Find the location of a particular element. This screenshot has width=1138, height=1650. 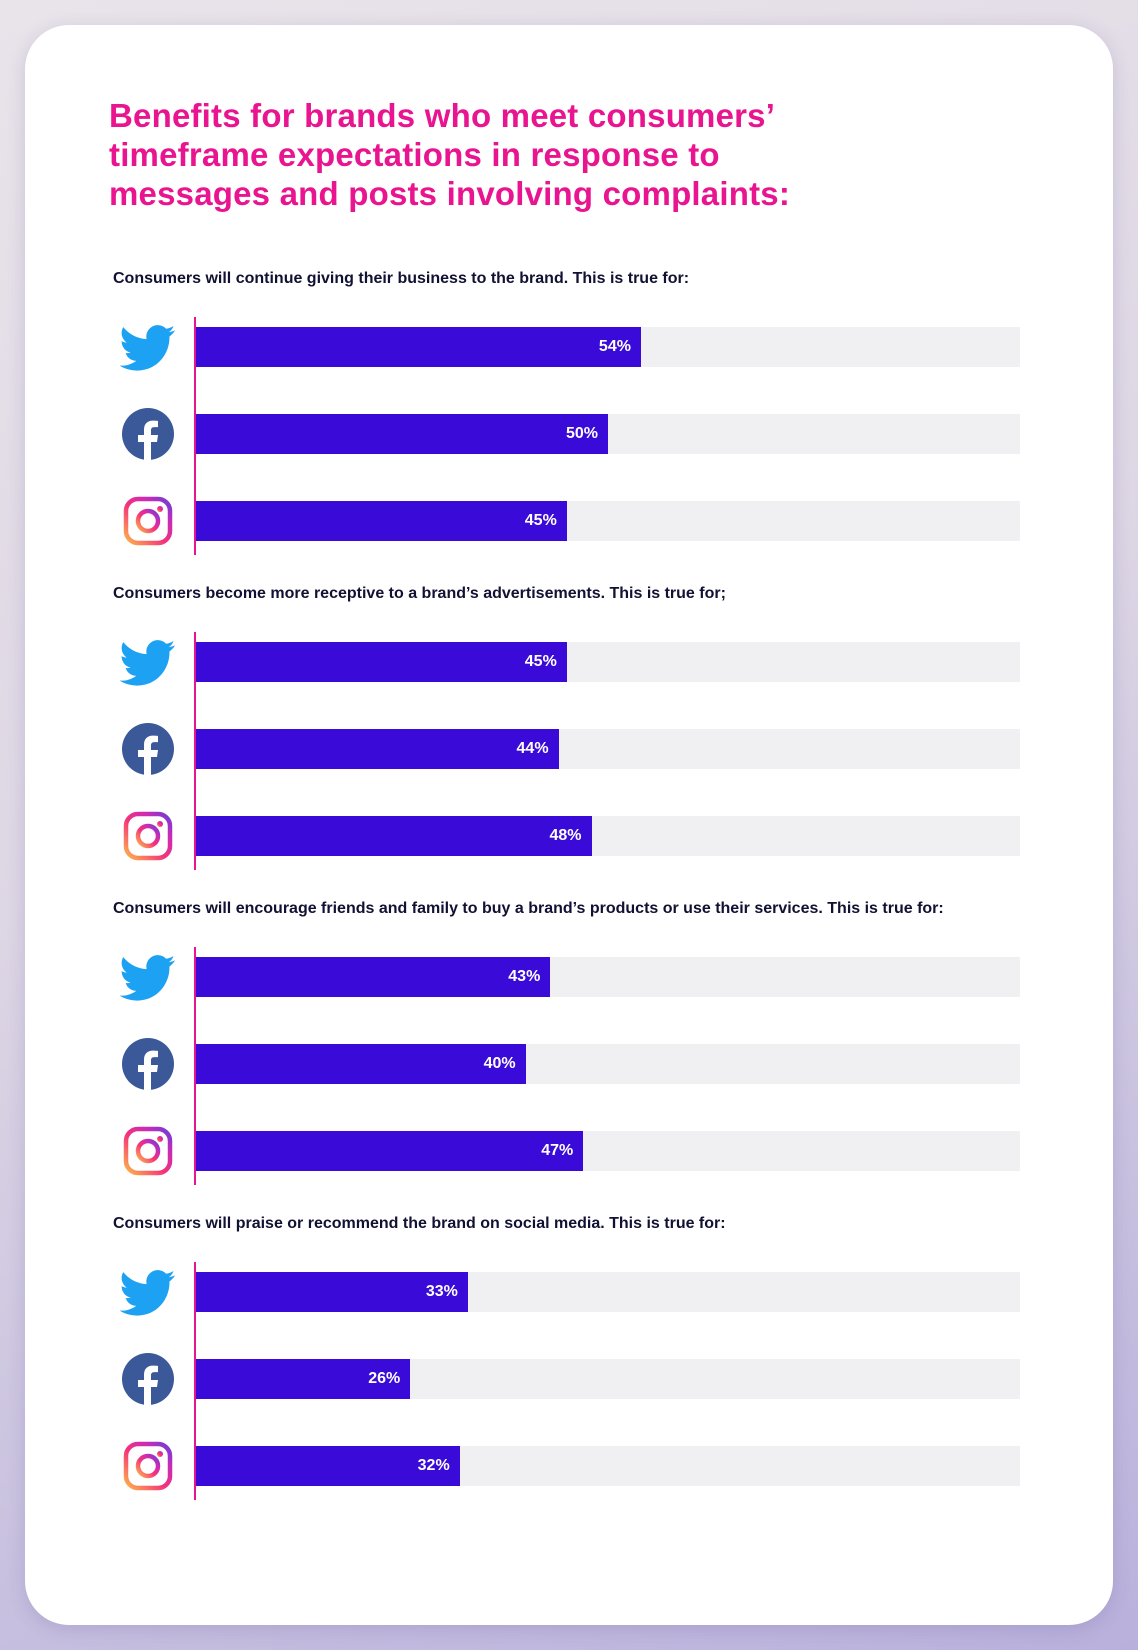

bar-twitter: 33% is located at coordinates (332, 1292).